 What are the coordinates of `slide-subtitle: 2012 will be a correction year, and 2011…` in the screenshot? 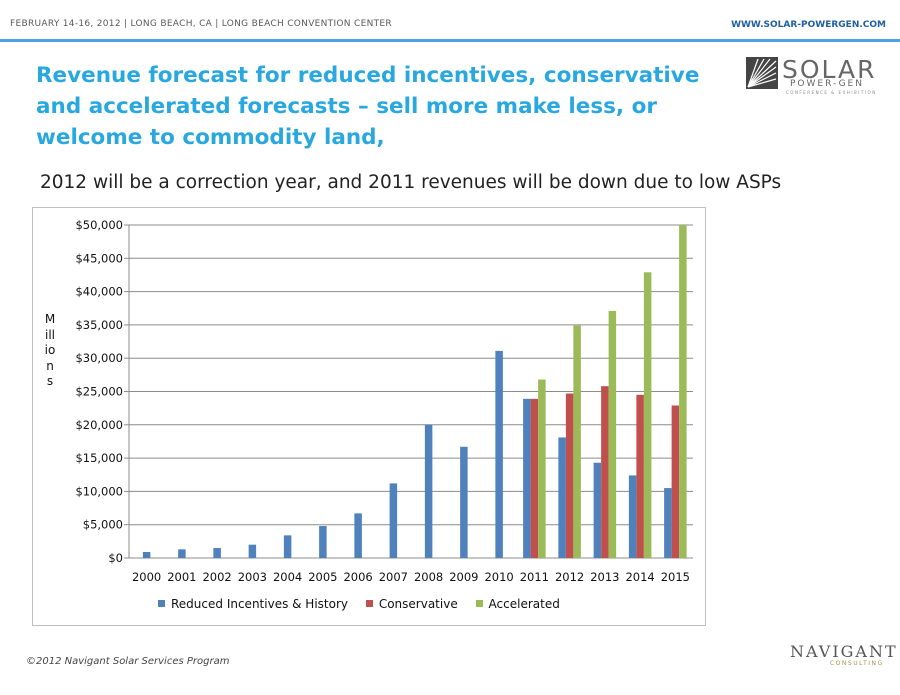 It's located at (411, 182).